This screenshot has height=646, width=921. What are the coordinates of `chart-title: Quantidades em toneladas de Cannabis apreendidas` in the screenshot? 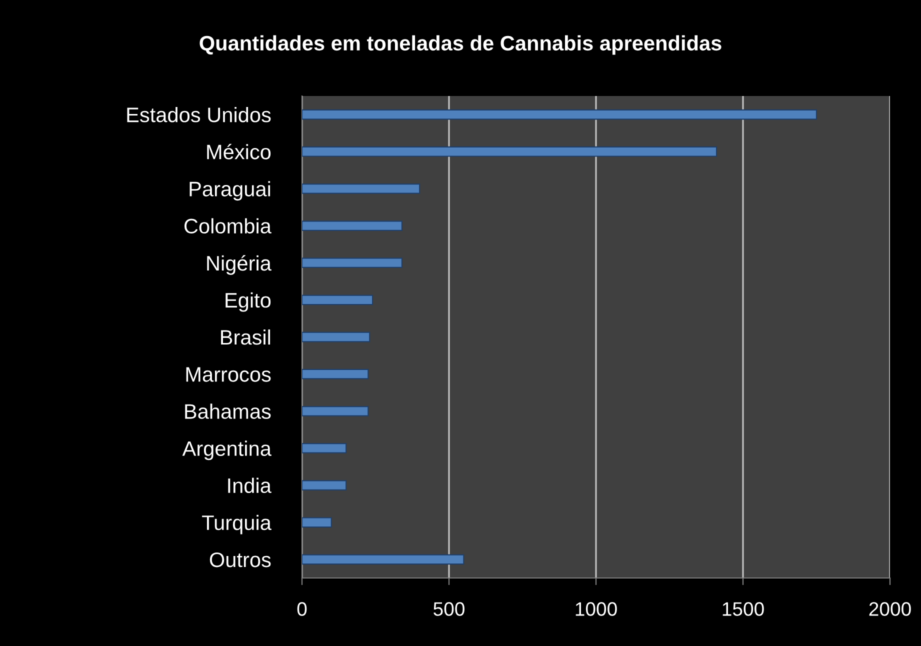 It's located at (461, 45).